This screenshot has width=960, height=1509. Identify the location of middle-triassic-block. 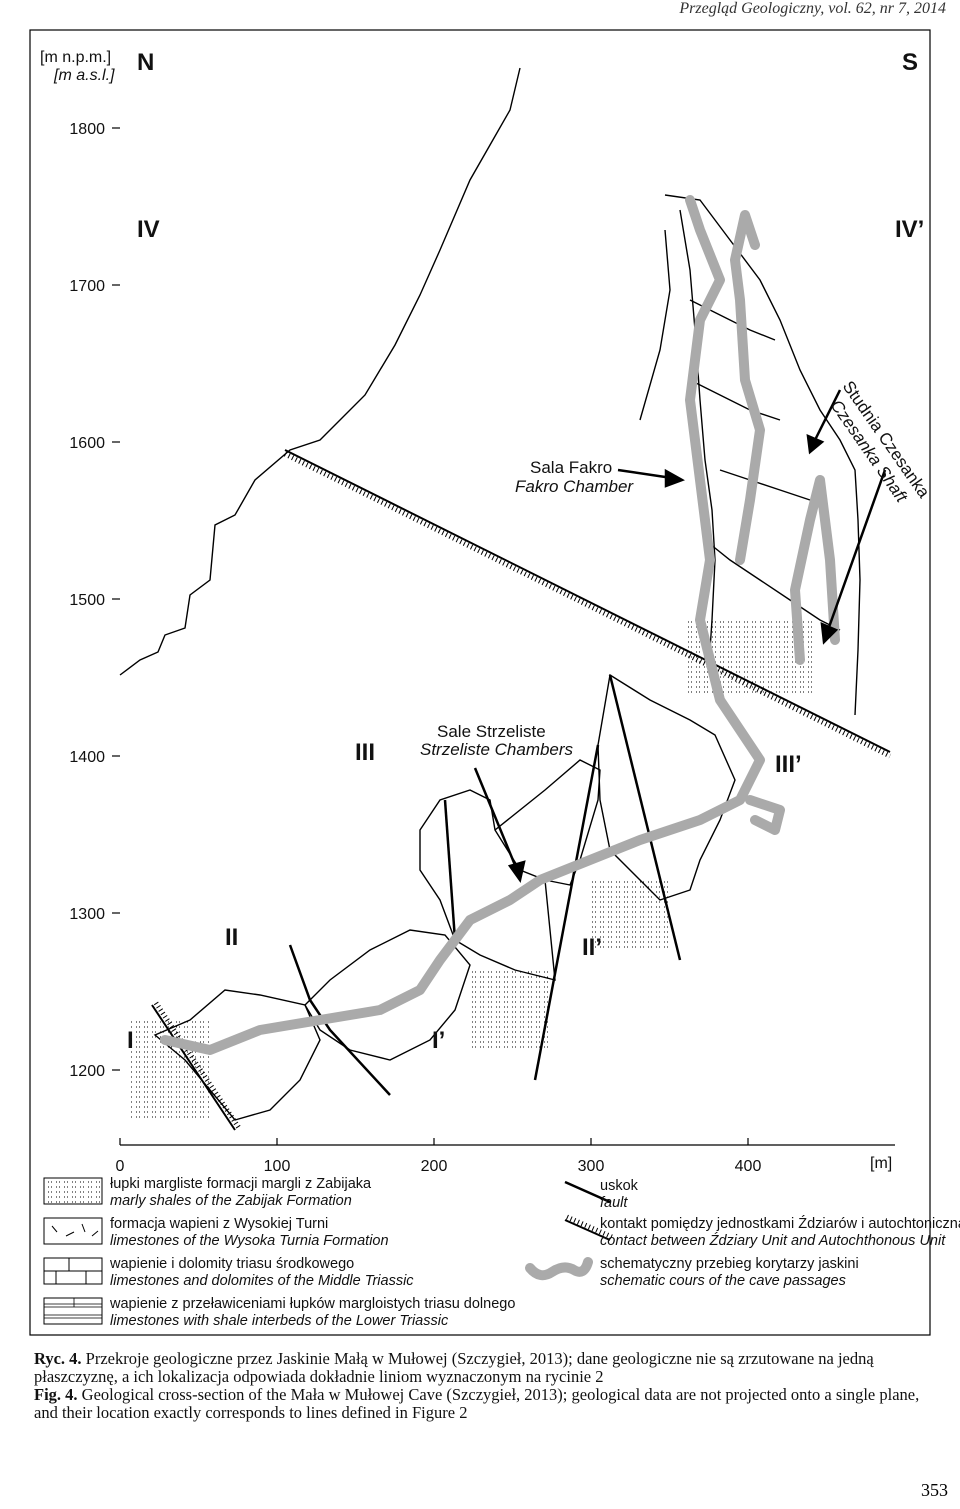
(547, 822).